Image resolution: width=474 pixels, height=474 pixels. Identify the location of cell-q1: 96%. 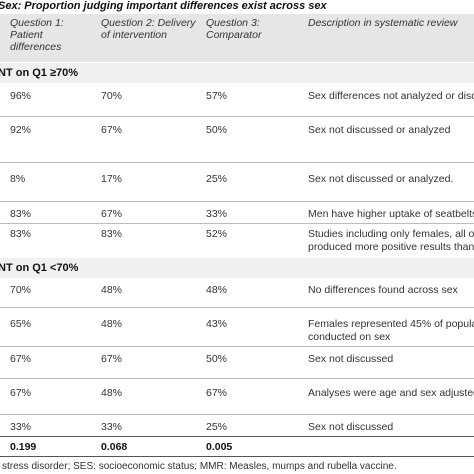
(21, 96).